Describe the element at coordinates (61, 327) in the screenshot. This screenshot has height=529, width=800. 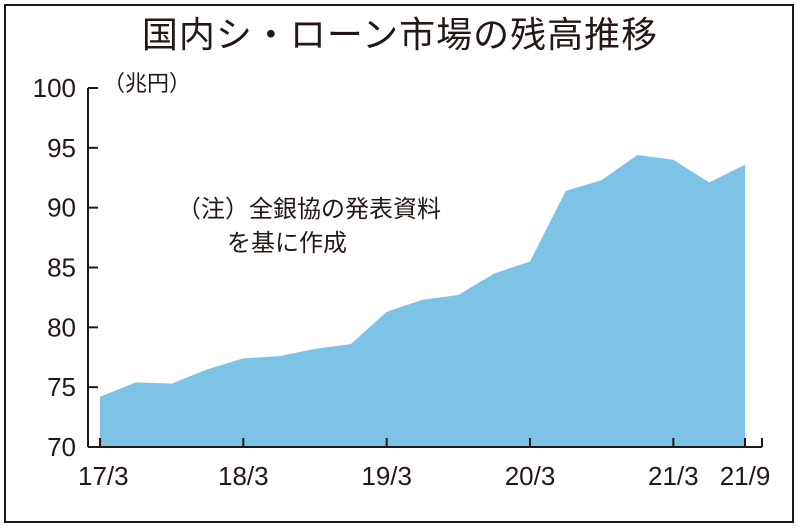
I see `y-tick-label-80: 80` at that location.